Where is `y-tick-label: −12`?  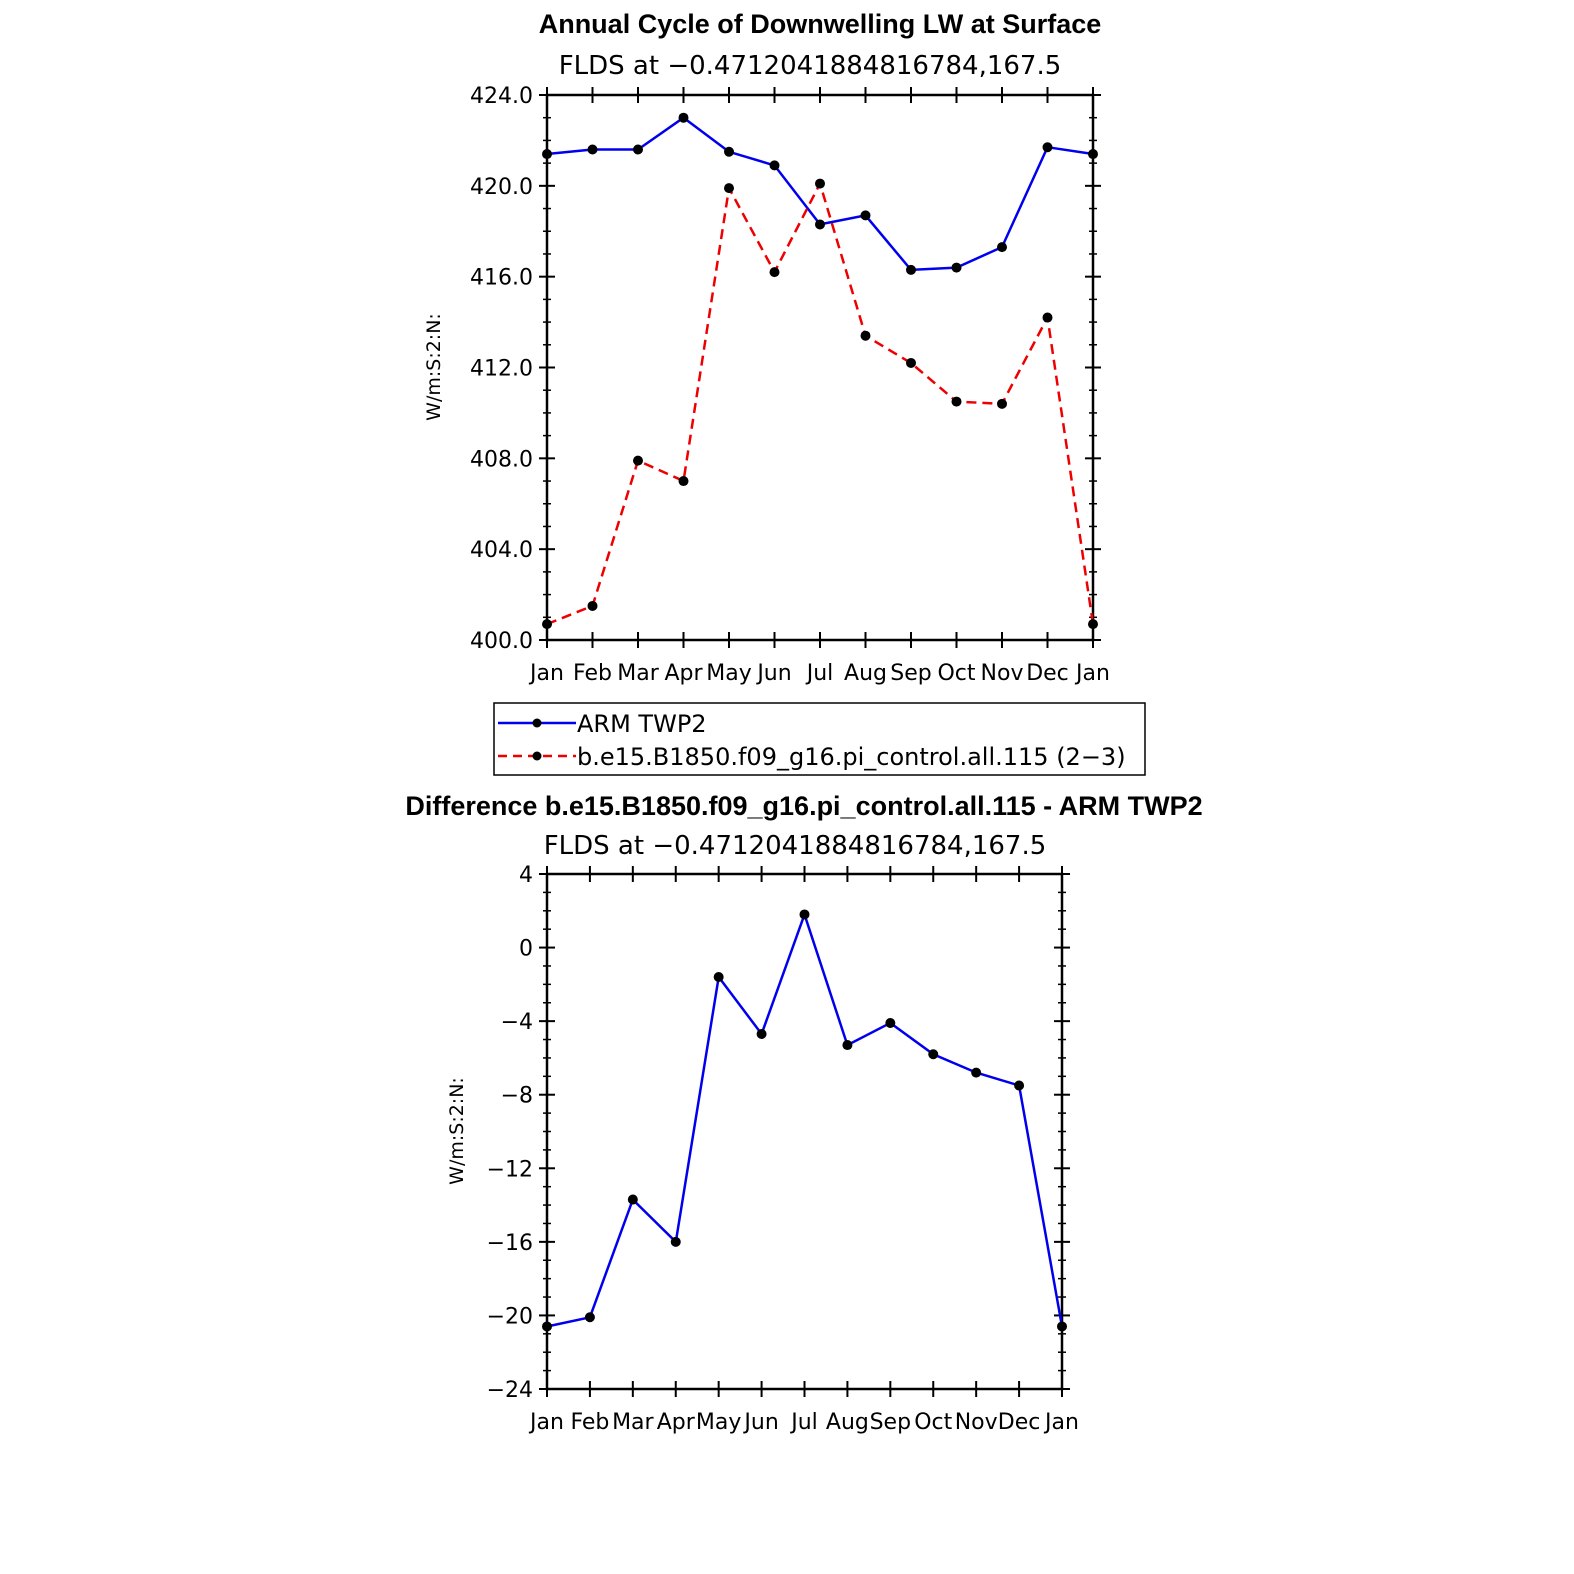 y-tick-label: −12 is located at coordinates (510, 1169).